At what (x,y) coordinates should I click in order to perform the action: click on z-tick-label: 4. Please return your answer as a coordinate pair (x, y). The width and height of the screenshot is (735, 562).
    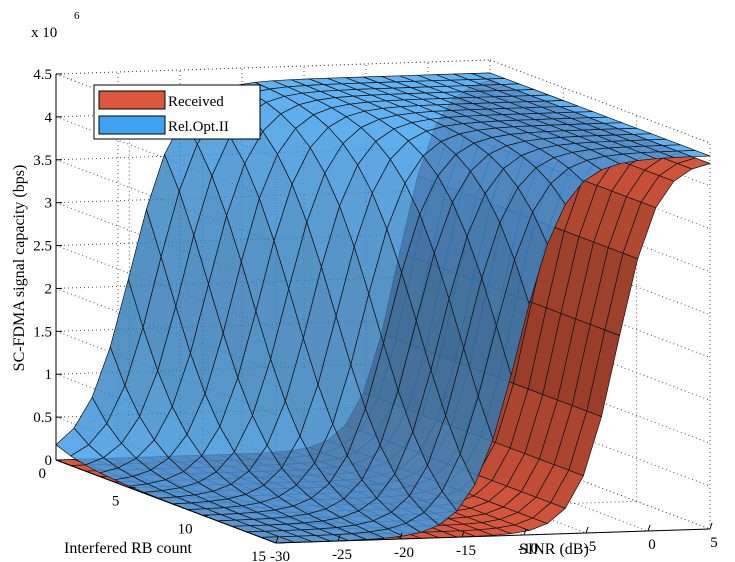
    Looking at the image, I should click on (49, 118).